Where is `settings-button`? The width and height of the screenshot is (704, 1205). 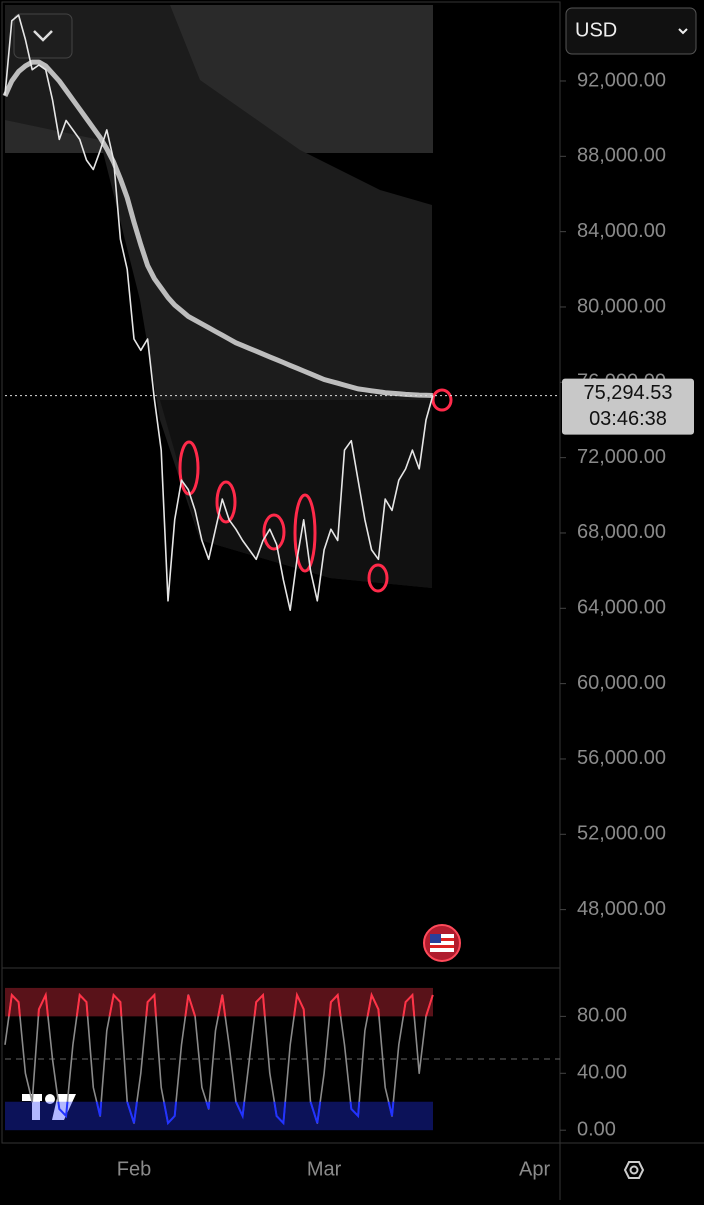 settings-button is located at coordinates (634, 1170).